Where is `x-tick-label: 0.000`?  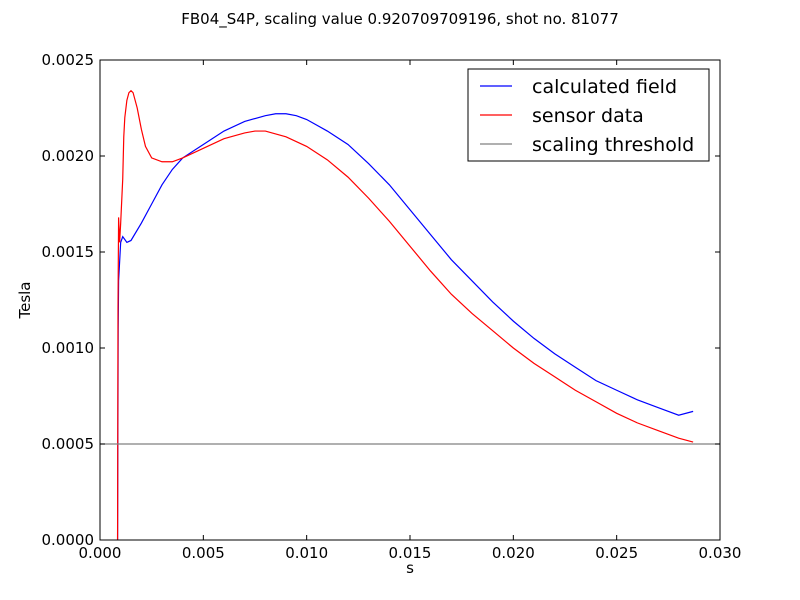 x-tick-label: 0.000 is located at coordinates (100, 553).